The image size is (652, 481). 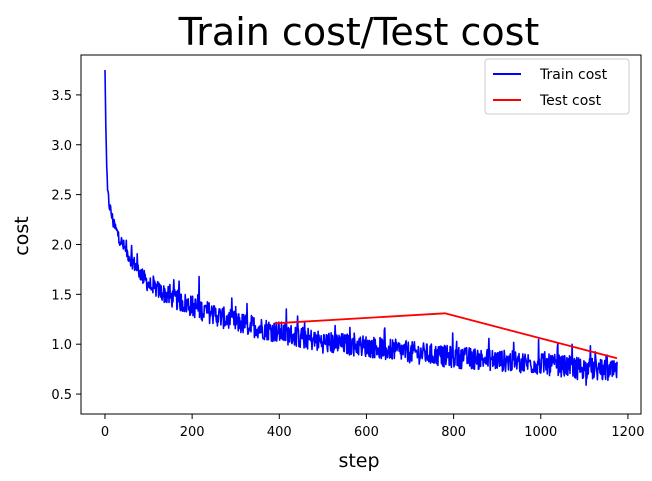 I want to click on y-tick-label: 3.0, so click(x=61, y=146).